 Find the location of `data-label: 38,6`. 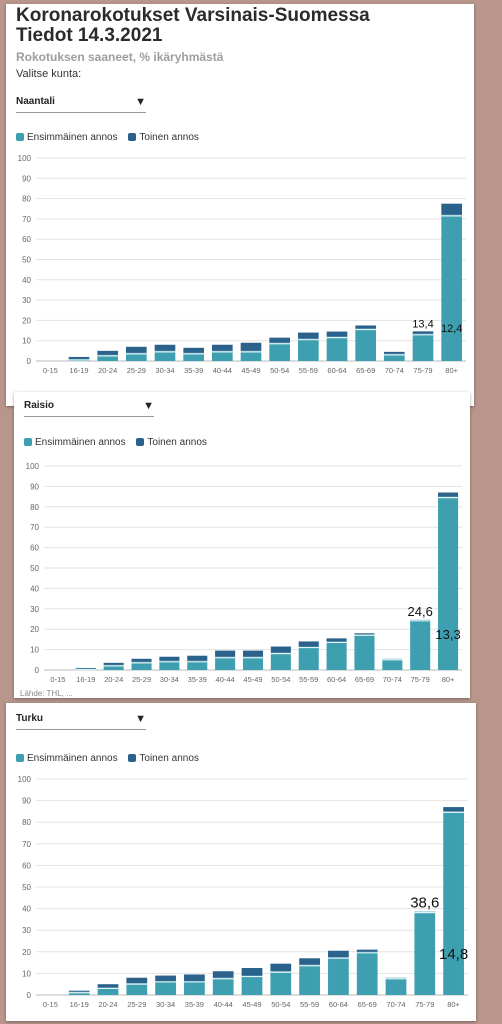

data-label: 38,6 is located at coordinates (424, 903).